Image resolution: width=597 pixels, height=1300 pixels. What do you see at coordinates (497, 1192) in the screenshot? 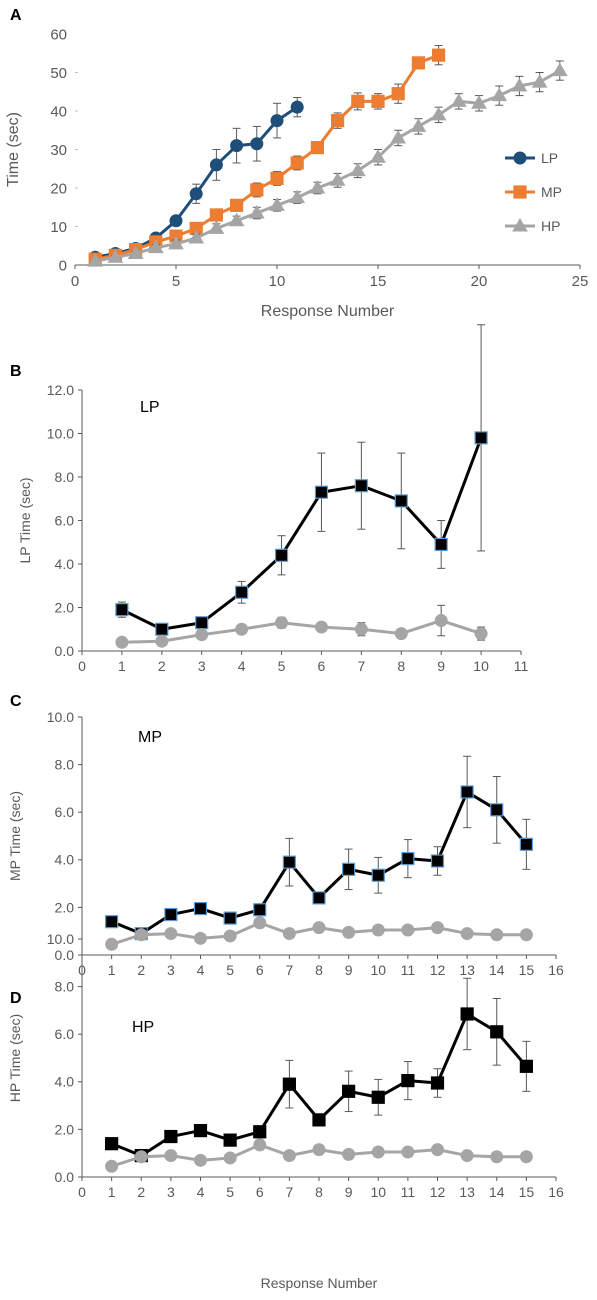
I see `x-tick-label: 14` at bounding box center [497, 1192].